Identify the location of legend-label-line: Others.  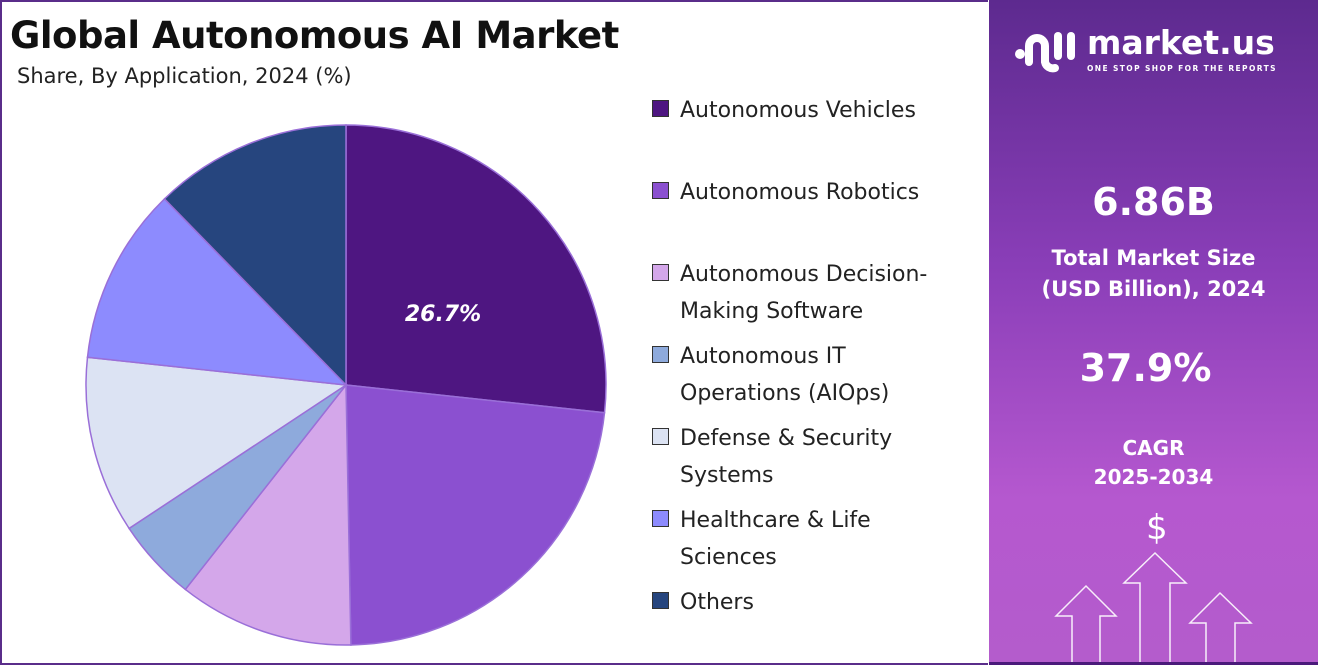
(717, 602).